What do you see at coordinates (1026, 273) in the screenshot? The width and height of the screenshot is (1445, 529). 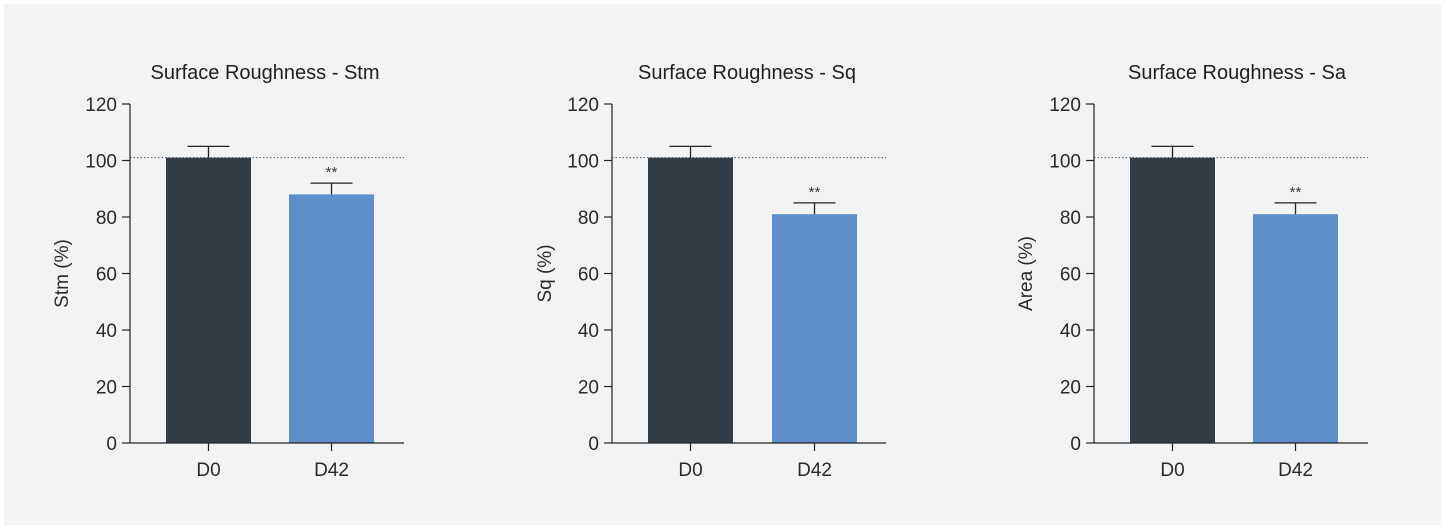 I see `y-axis-label: Area (%)` at bounding box center [1026, 273].